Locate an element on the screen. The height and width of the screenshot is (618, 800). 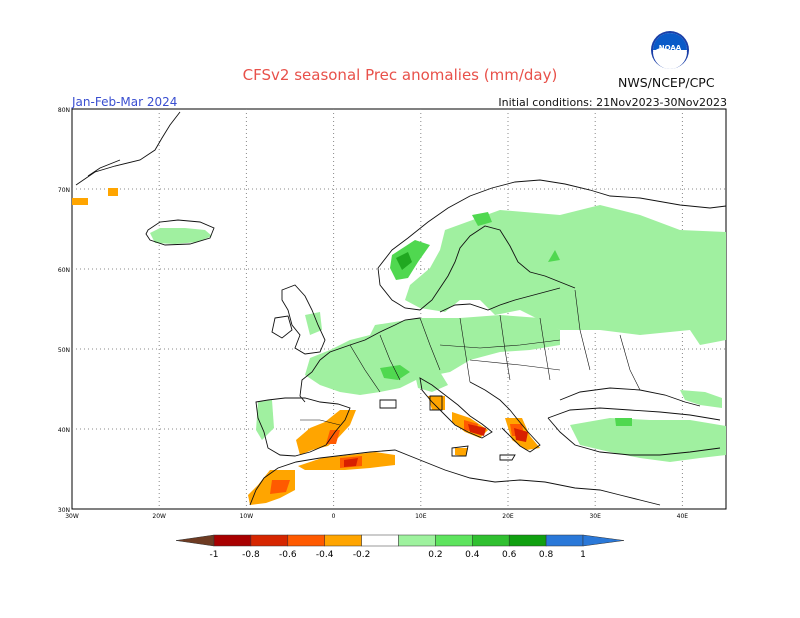
islands is located at coordinates (447, 428).